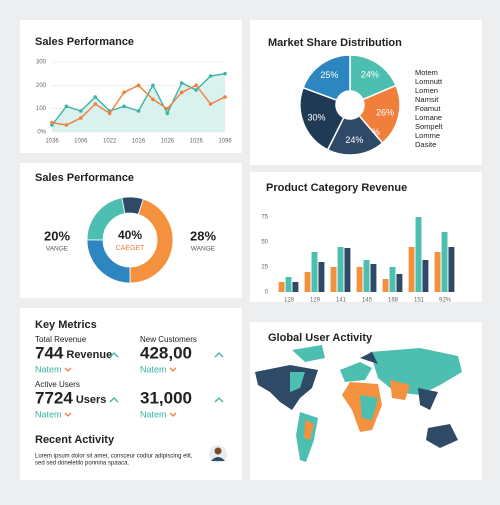 This screenshot has height=505, width=500. What do you see at coordinates (264, 268) in the screenshot?
I see `y-tick-label: 25` at bounding box center [264, 268].